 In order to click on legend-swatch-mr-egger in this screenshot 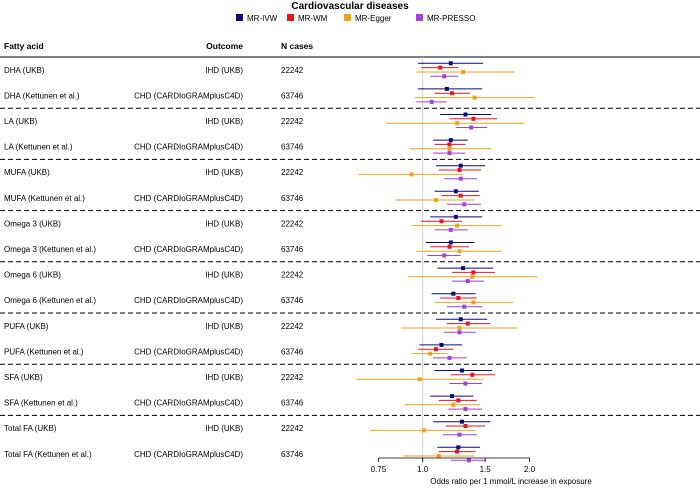, I will do `click(347, 17)`.